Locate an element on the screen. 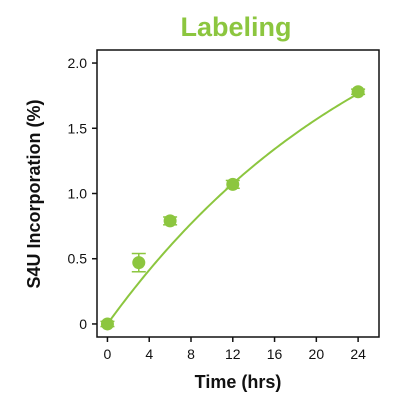  y-tick-label: 0.5 is located at coordinates (78, 259).